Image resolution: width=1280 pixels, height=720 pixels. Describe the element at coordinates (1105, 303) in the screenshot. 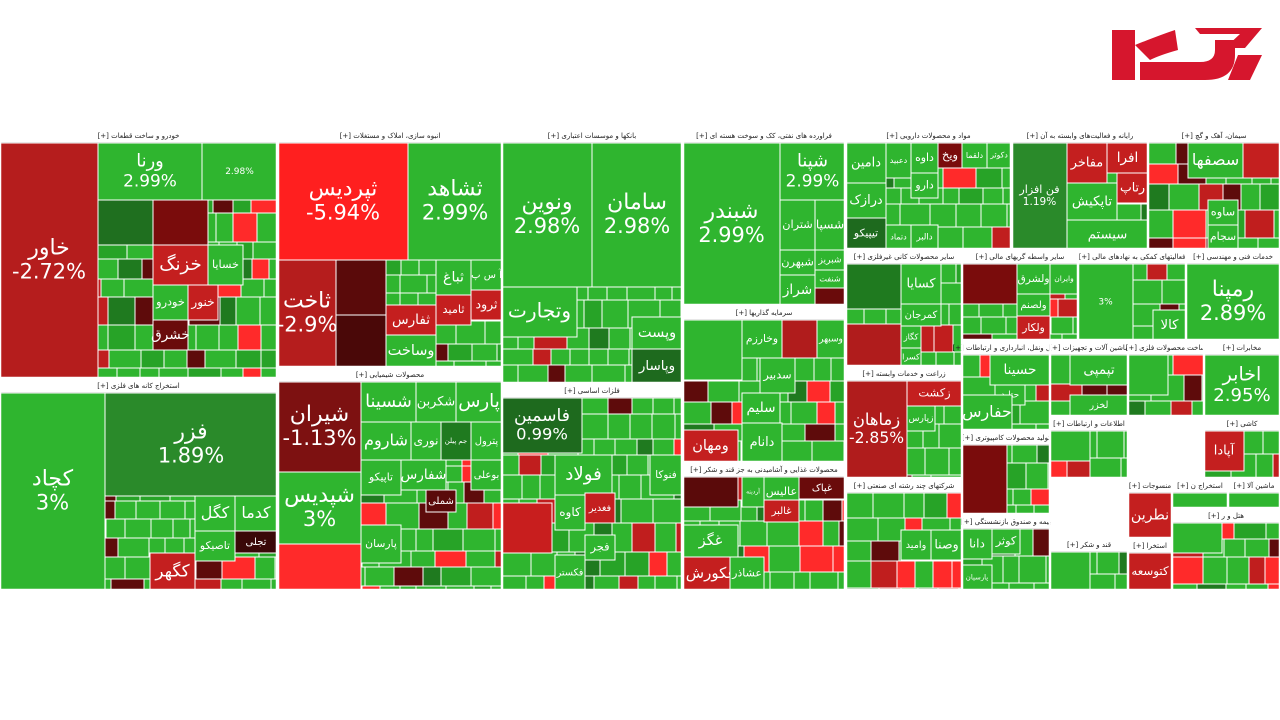

I see `tile-change: 3%` at that location.